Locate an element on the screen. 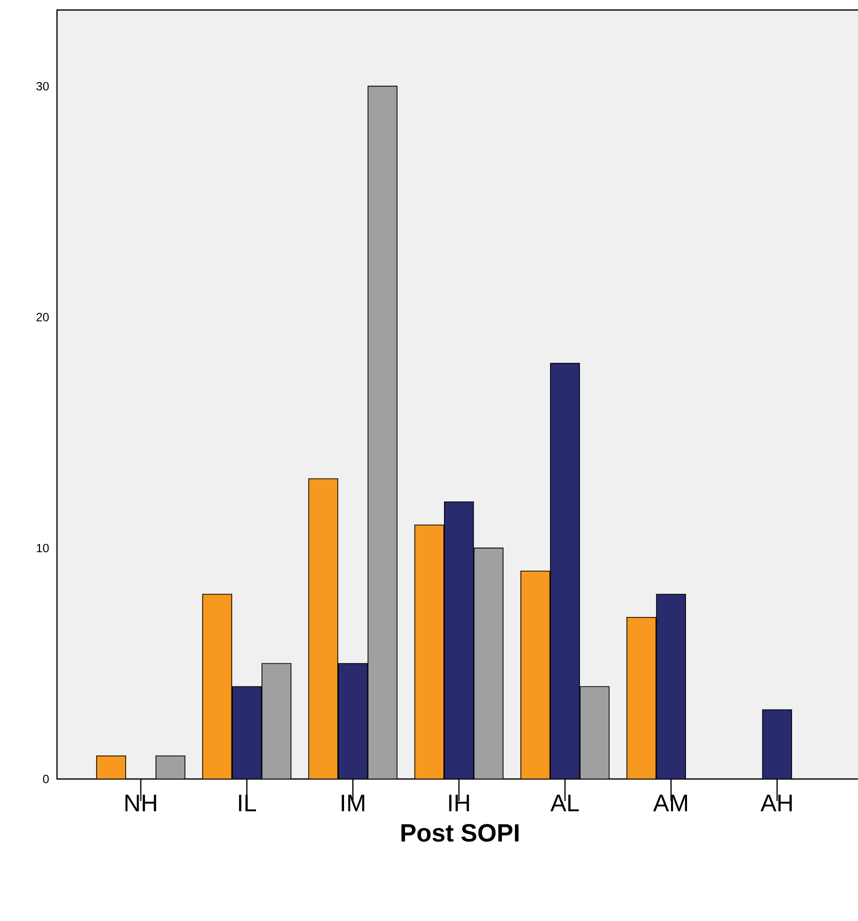 The image size is (858, 921). y-tick-label: 10 is located at coordinates (42, 548).